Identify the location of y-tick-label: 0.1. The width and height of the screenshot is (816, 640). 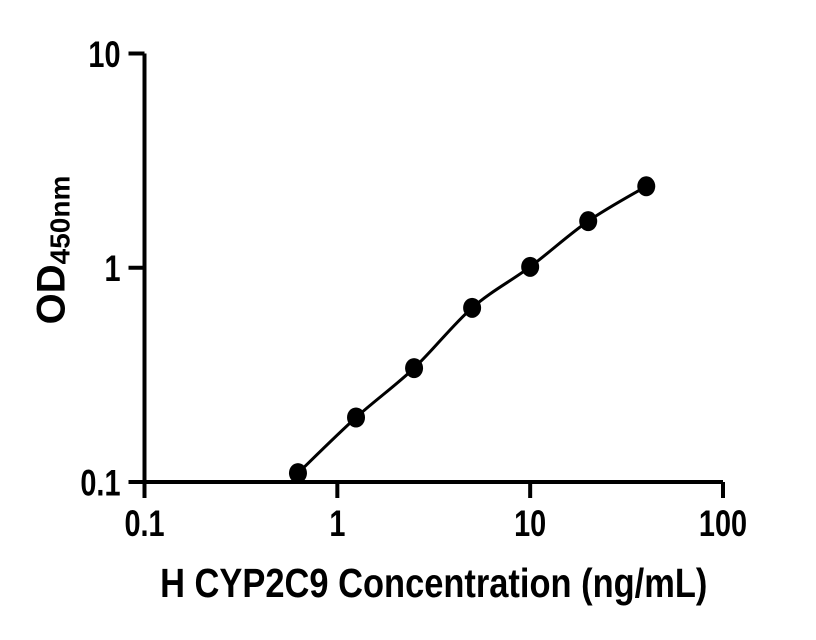
(100, 483).